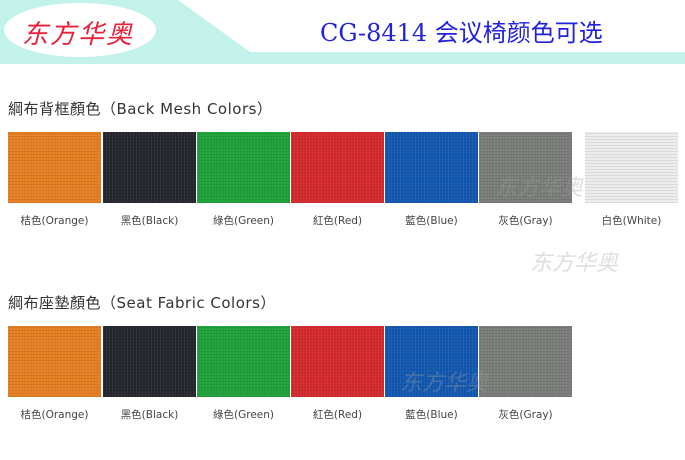 This screenshot has width=685, height=460. I want to click on swatch-label: 白色(White), so click(631, 221).